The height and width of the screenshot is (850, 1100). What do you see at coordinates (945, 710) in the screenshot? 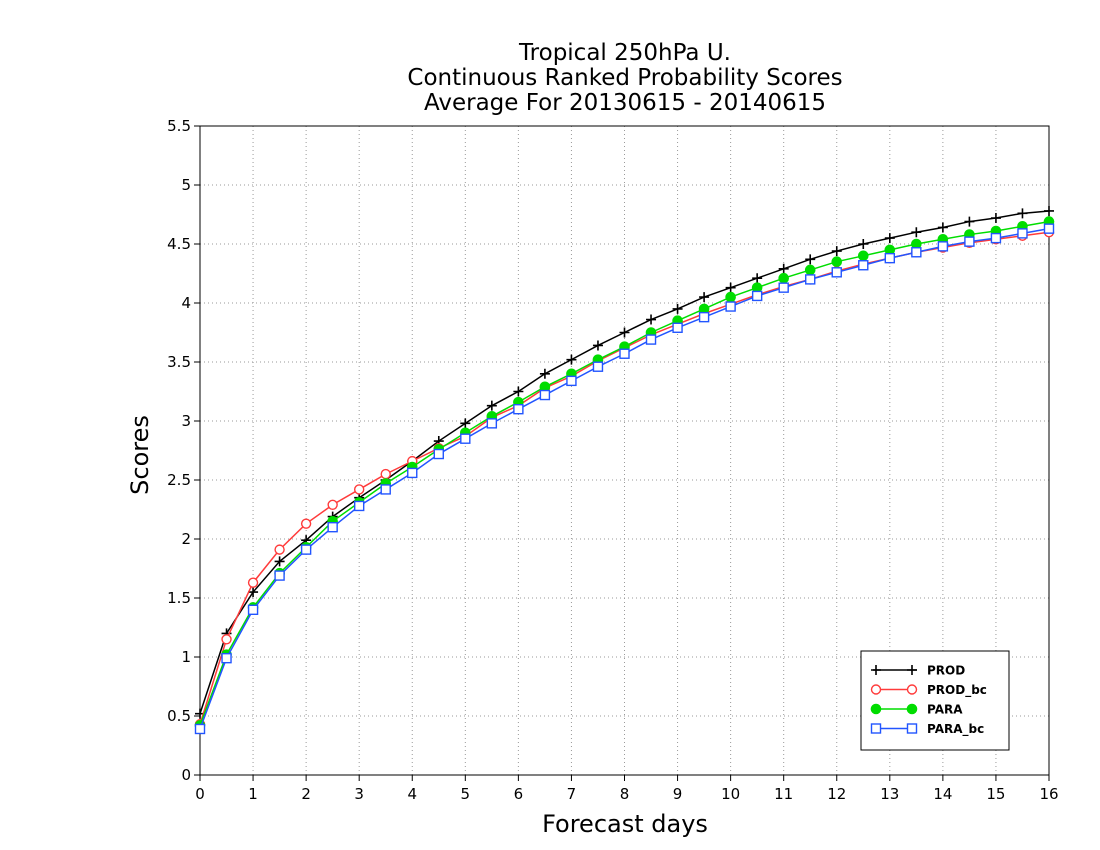
I see `legend-label: PARA` at bounding box center [945, 710].